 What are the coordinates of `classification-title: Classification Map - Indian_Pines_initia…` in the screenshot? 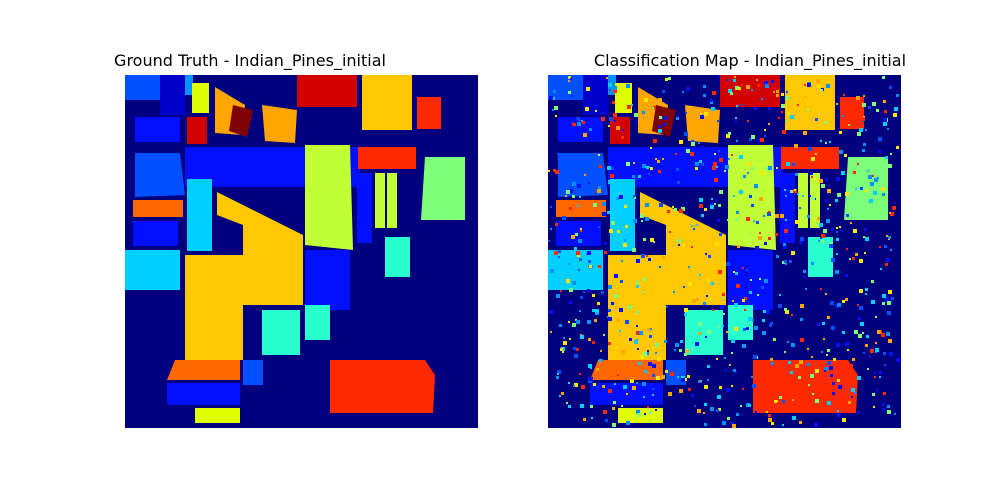 It's located at (750, 60).